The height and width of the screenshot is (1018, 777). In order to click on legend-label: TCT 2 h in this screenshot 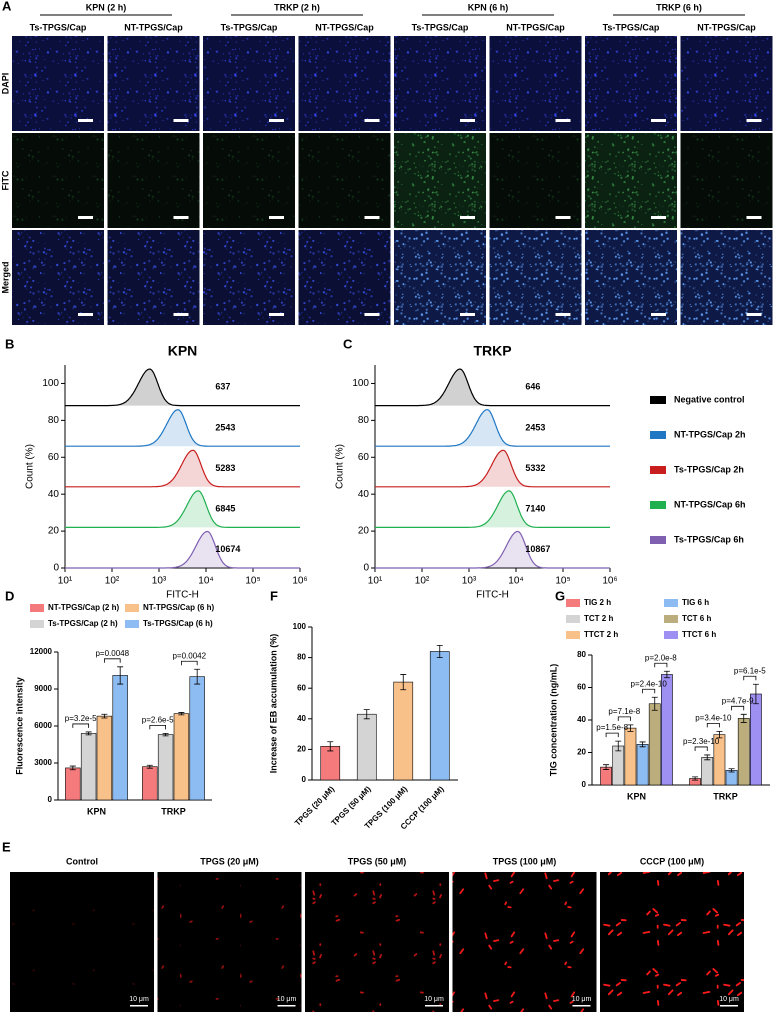, I will do `click(598, 618)`.